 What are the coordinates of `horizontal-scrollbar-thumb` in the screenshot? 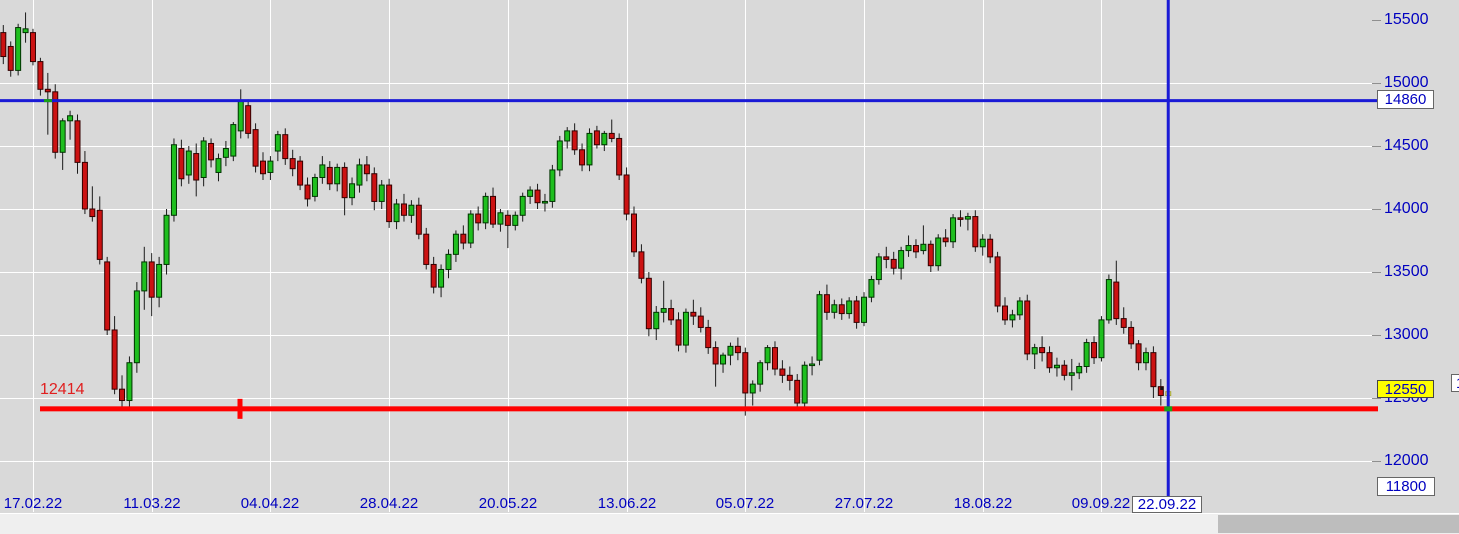 It's located at (1338, 524).